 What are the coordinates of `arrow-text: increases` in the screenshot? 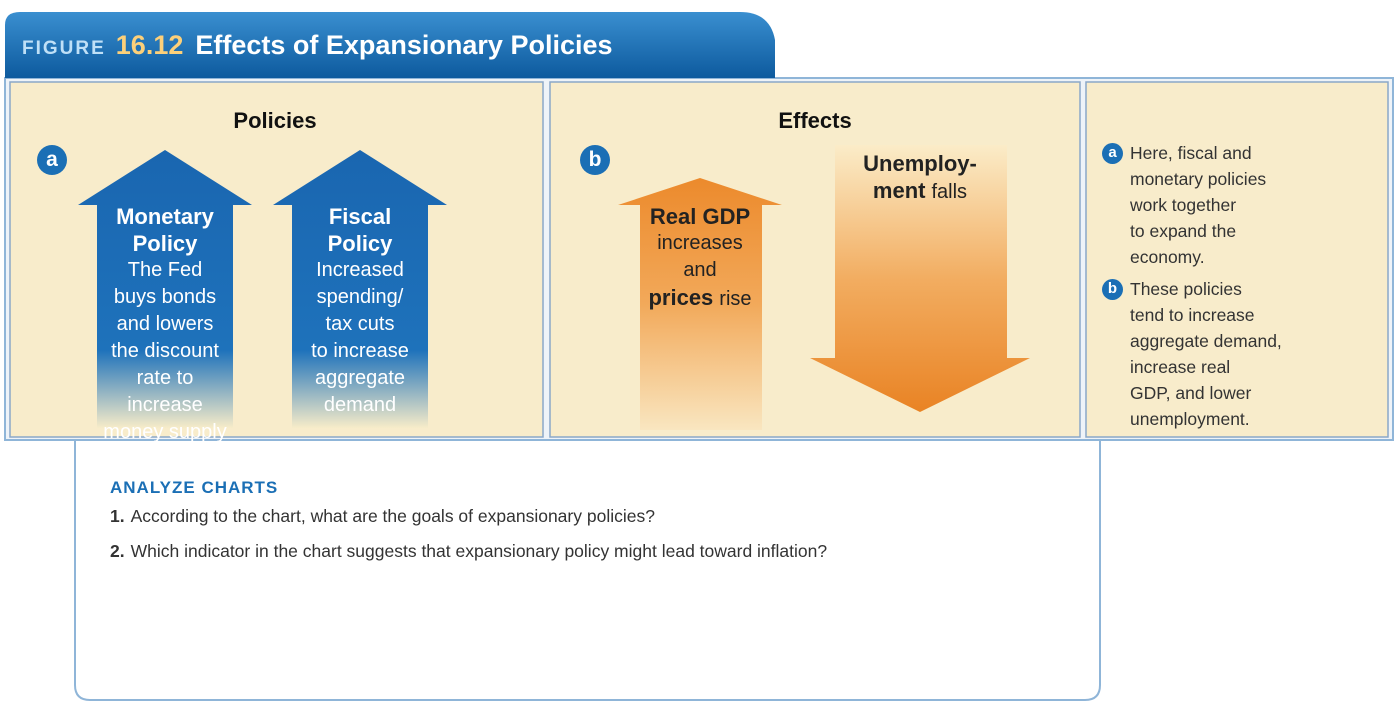 It's located at (700, 243).